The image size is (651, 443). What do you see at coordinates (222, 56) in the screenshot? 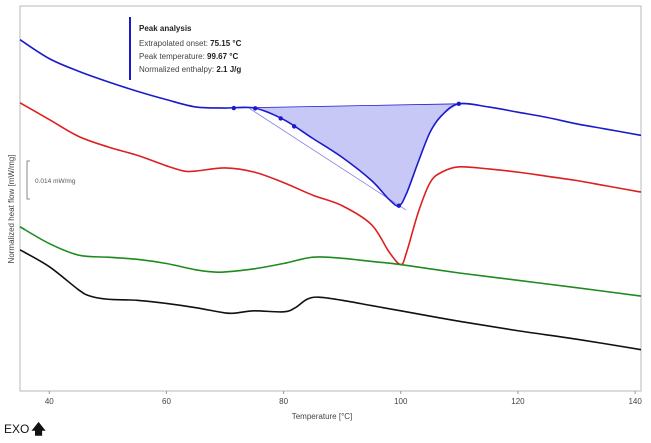
I see `peak-temp-value: 99.67 °C` at bounding box center [222, 56].